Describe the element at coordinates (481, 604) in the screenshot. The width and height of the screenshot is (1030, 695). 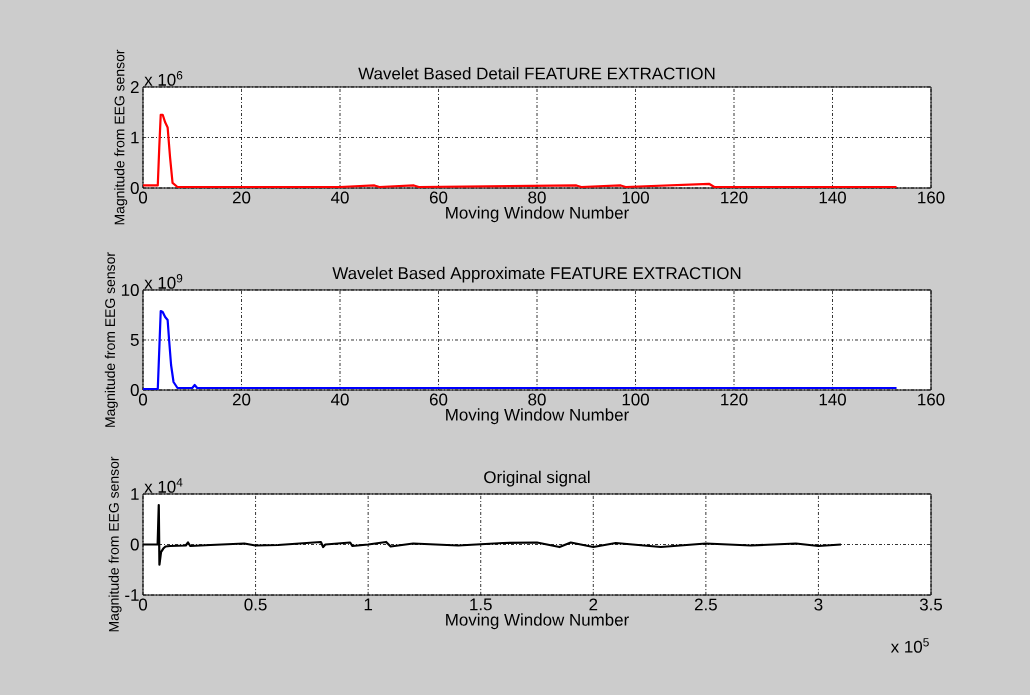
I see `x-tick-label: 1.5` at that location.